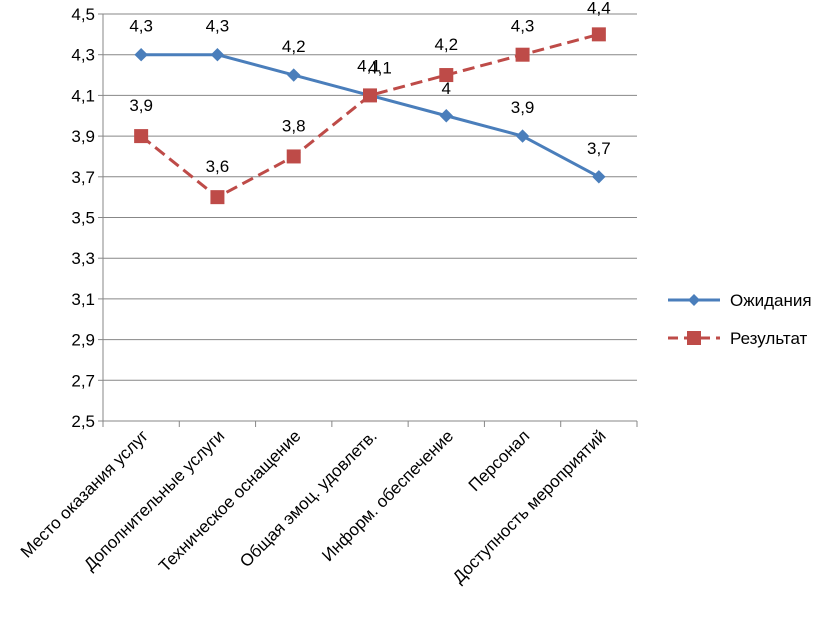  I want to click on y-tick-label: 3,7, so click(83, 177).